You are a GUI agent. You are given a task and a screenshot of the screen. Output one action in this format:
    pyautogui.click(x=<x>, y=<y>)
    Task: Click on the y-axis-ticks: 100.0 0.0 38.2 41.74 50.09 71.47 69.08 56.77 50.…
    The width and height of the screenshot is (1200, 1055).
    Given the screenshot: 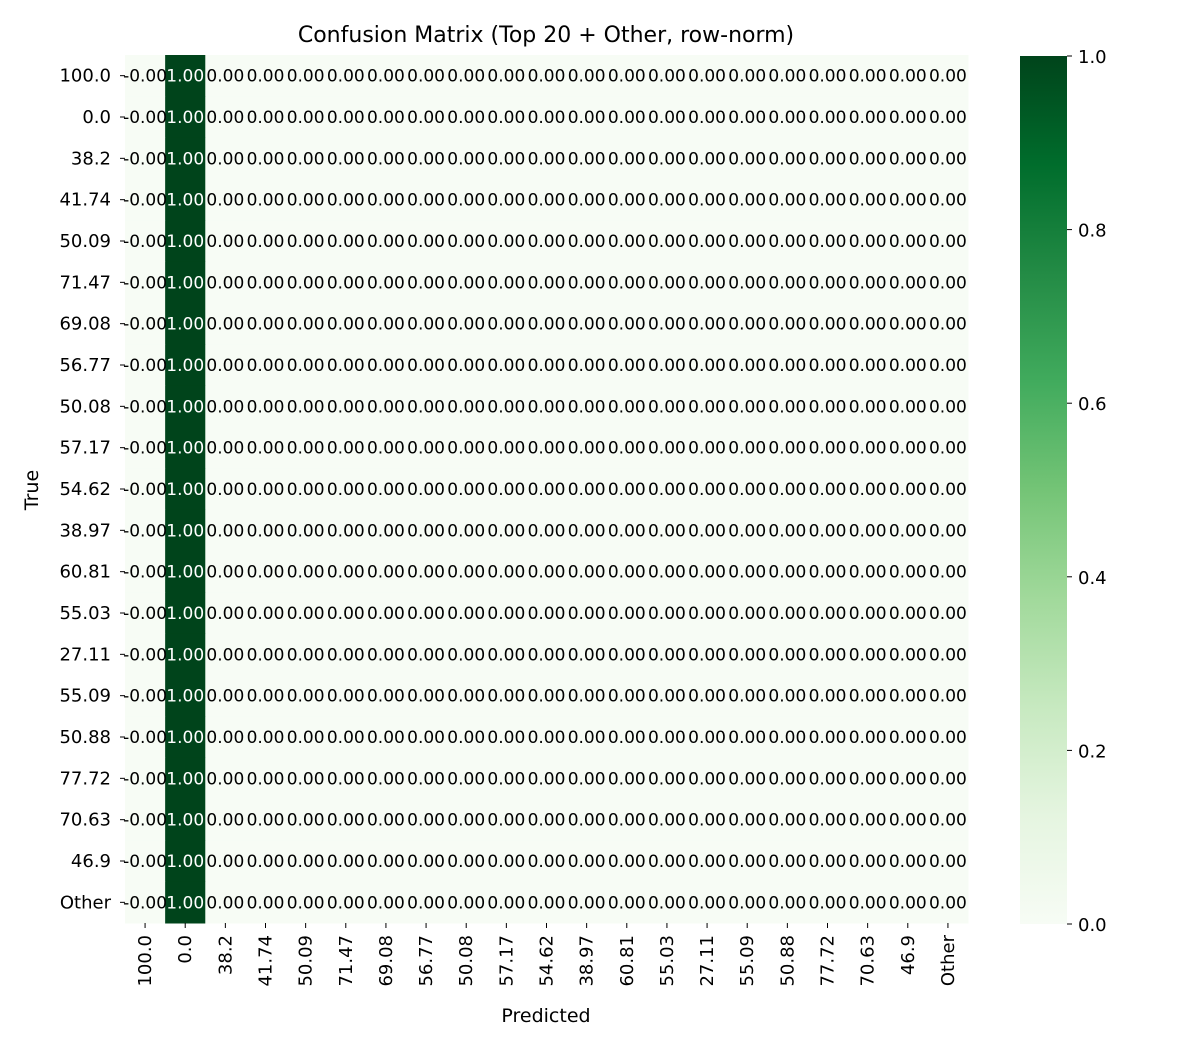 What is the action you would take?
    pyautogui.click(x=92, y=489)
    